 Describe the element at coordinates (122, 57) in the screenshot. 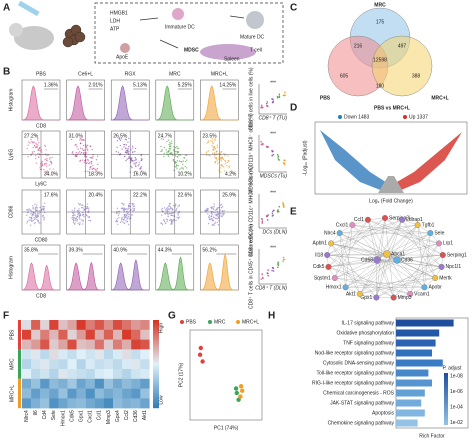

I see `cell-label: ApoE` at that location.